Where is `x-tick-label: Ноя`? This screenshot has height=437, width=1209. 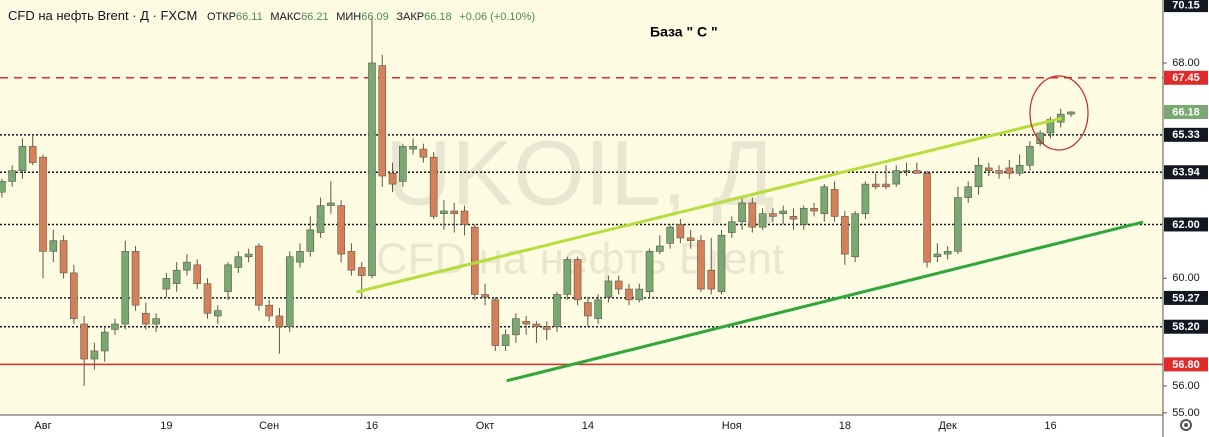
x-tick-label: Ноя is located at coordinates (732, 426).